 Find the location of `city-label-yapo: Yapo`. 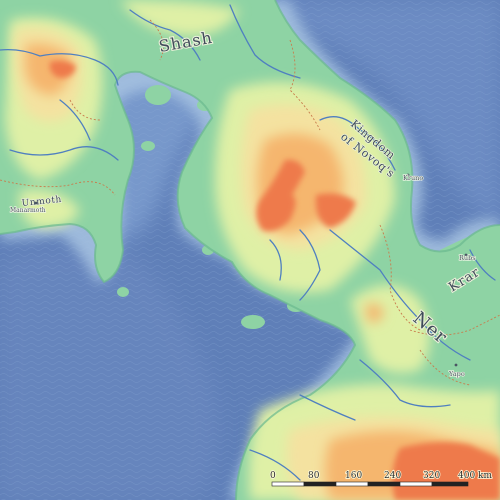

city-label-yapo: Yapo is located at coordinates (456, 374).